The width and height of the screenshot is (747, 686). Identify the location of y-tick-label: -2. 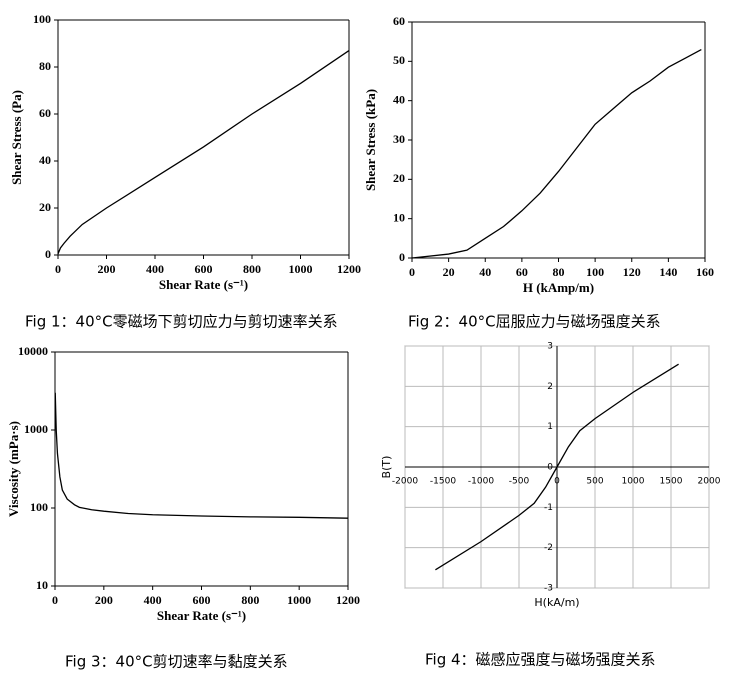
(548, 548).